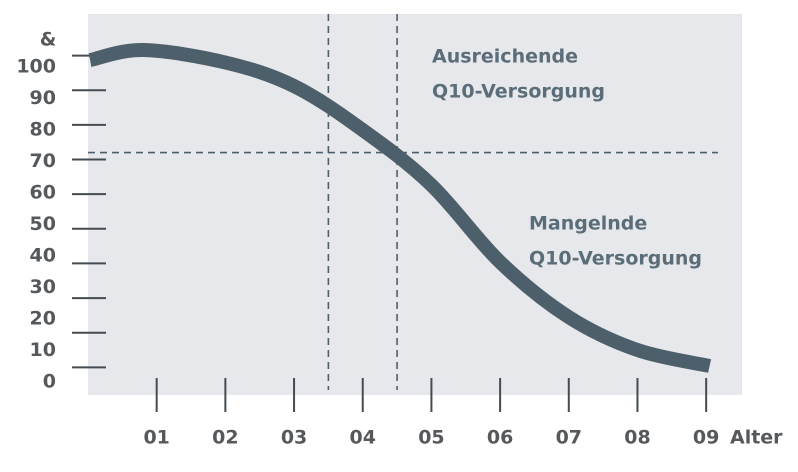 This screenshot has width=798, height=472. Describe the element at coordinates (363, 438) in the screenshot. I see `x-tick-label: 04` at that location.